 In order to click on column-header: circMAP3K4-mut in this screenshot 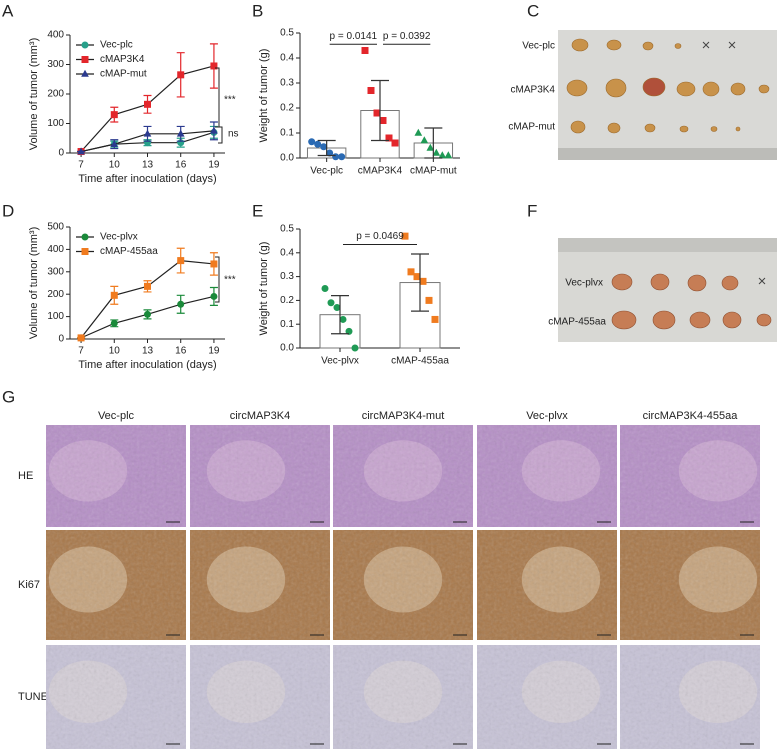, I will do `click(403, 416)`.